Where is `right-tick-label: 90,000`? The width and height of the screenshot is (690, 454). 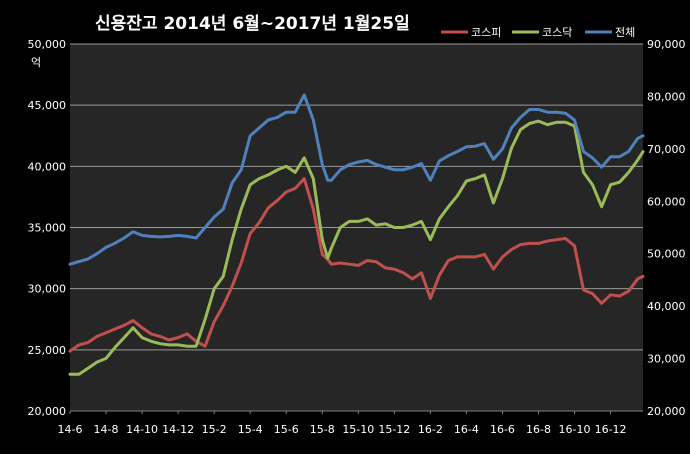
right-tick-label: 90,000 is located at coordinates (666, 44).